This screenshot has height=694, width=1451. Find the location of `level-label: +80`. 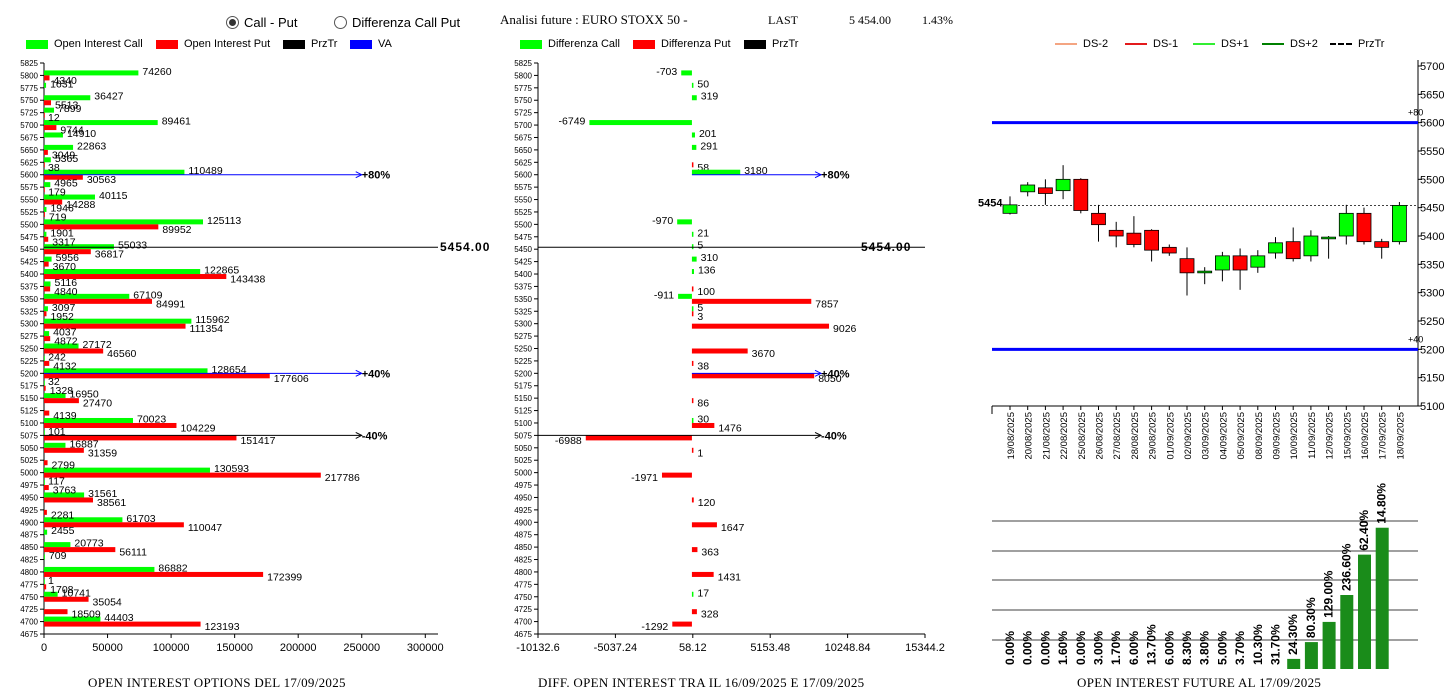

level-label: +80 is located at coordinates (1415, 113).